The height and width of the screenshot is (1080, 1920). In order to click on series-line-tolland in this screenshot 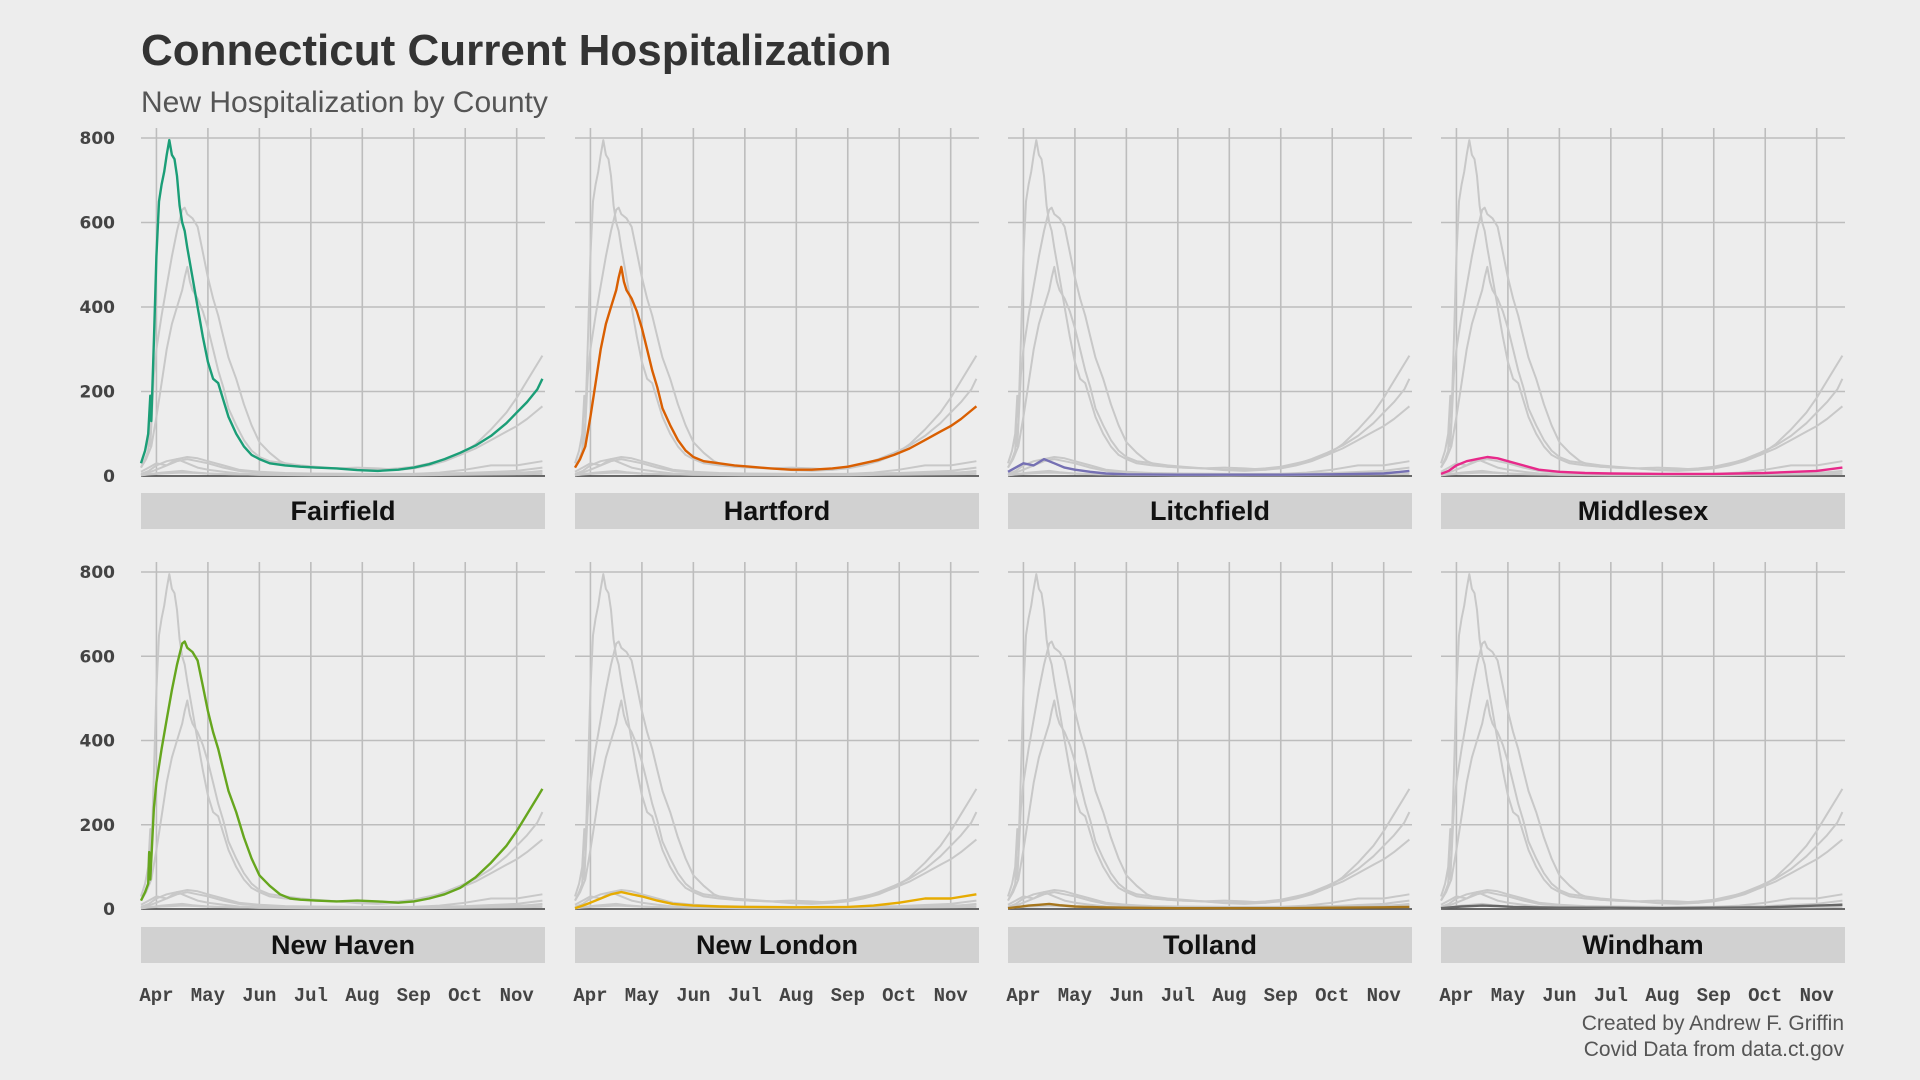, I will do `click(1208, 906)`.